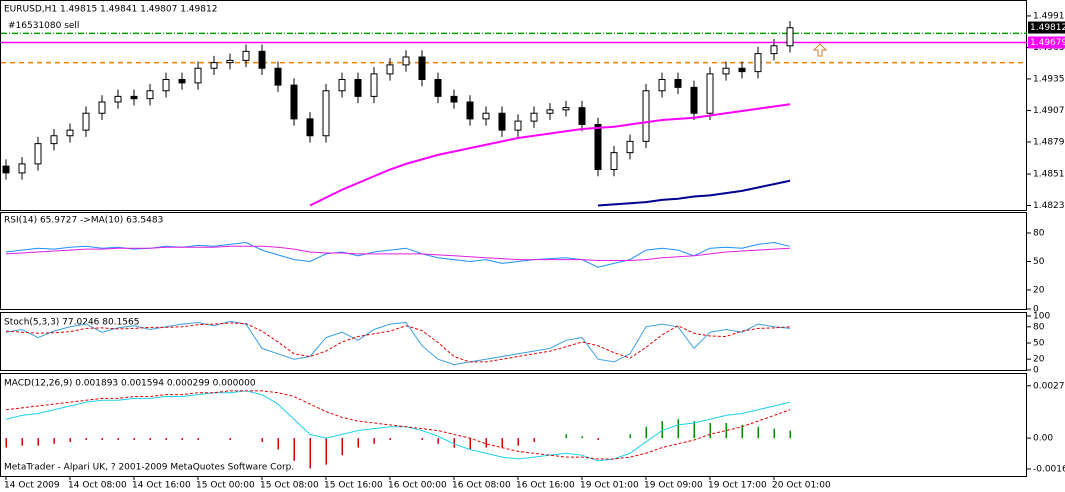  I want to click on last-price-label: 1.49812, so click(1047, 28).